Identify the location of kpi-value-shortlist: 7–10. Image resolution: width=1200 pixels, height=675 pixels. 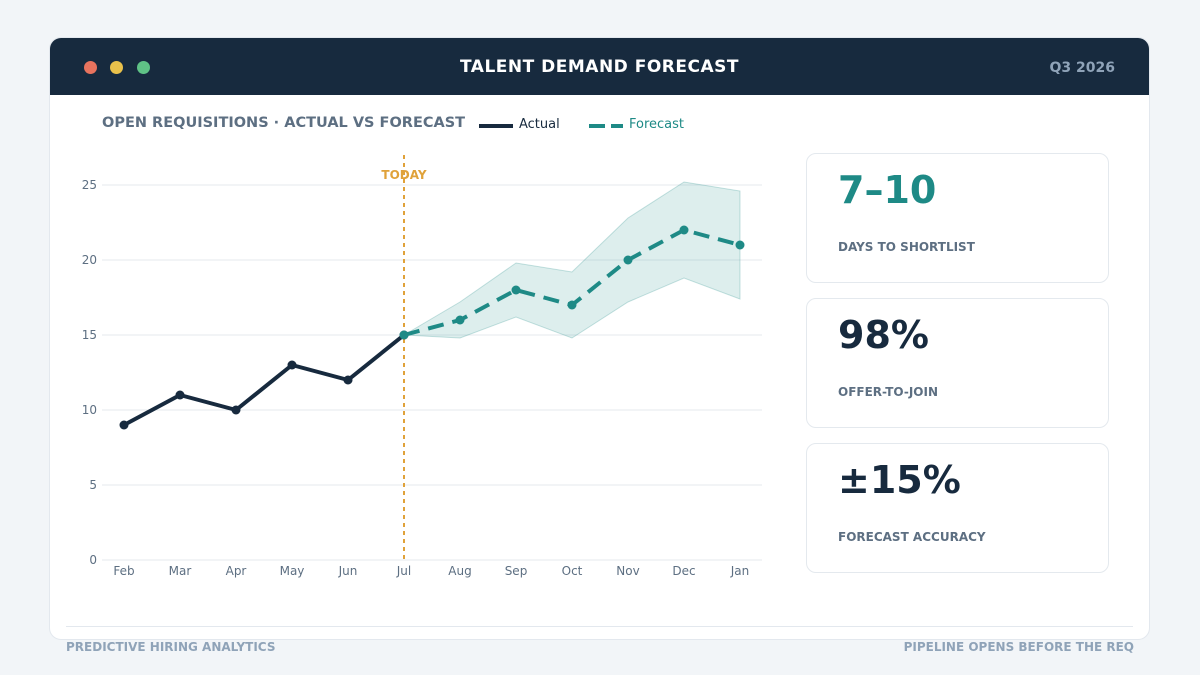
(887, 190).